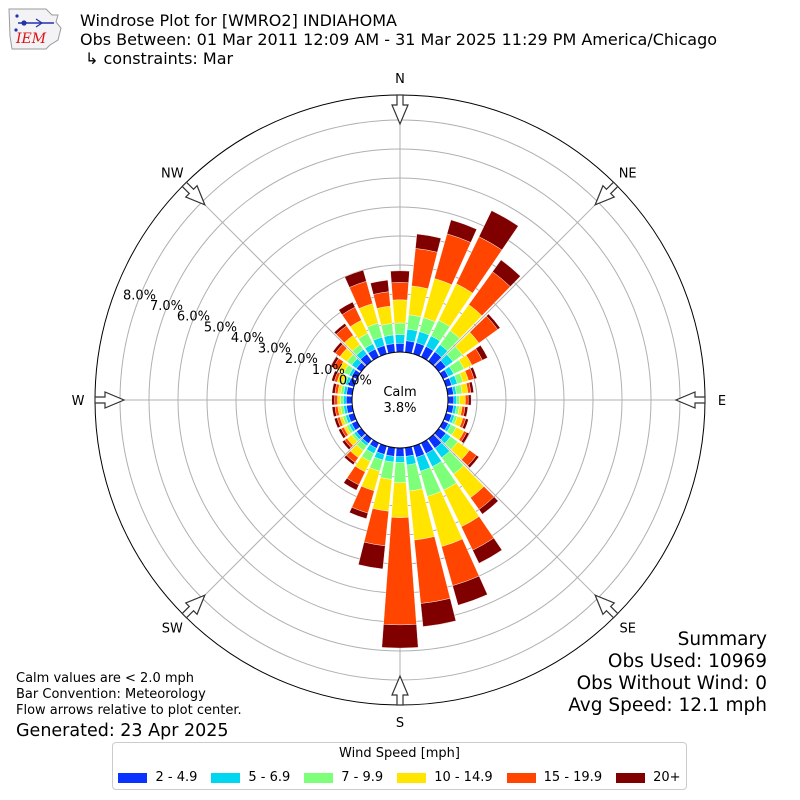 This screenshot has height=800, width=800. What do you see at coordinates (193, 317) in the screenshot?
I see `radial-tick-label: 6.0%` at bounding box center [193, 317].